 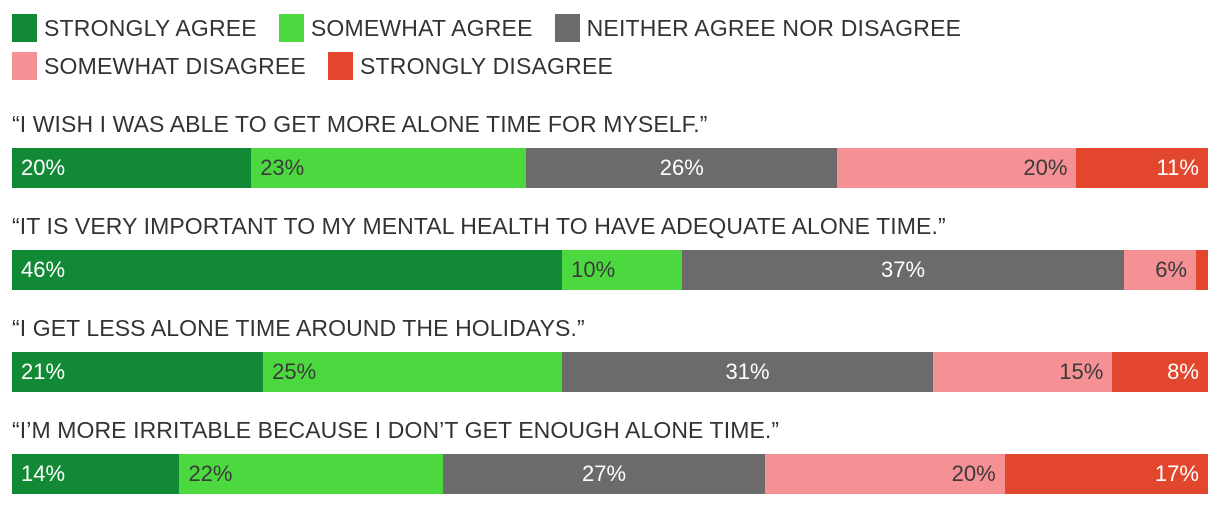 What do you see at coordinates (24, 28) in the screenshot?
I see `legend-swatch-strongly-agree` at bounding box center [24, 28].